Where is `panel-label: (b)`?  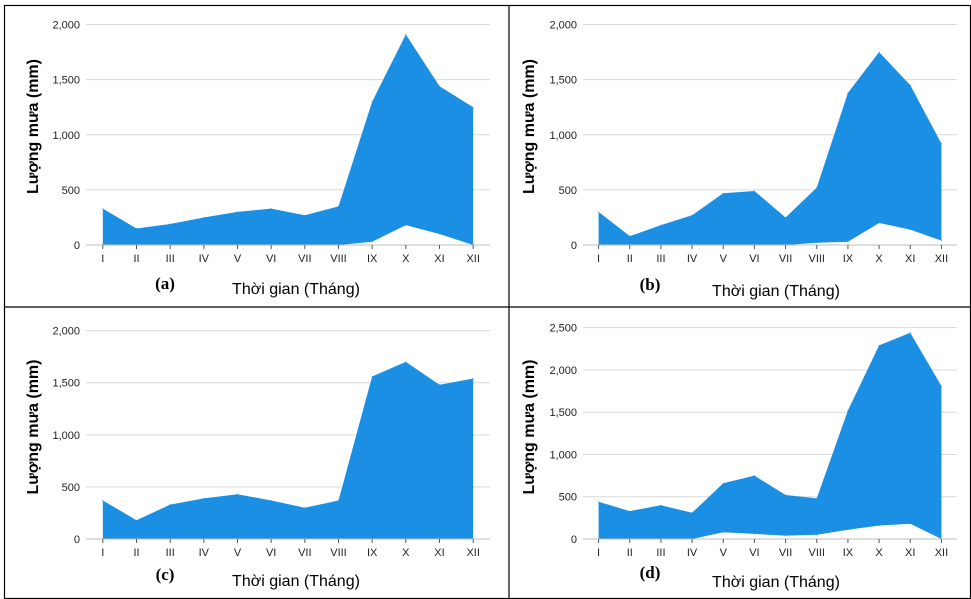 panel-label: (b) is located at coordinates (650, 284).